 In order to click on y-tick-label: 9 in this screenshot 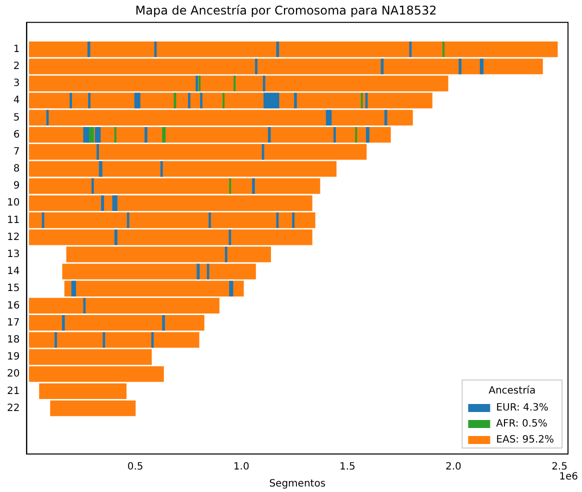, I will do `click(16, 186)`.